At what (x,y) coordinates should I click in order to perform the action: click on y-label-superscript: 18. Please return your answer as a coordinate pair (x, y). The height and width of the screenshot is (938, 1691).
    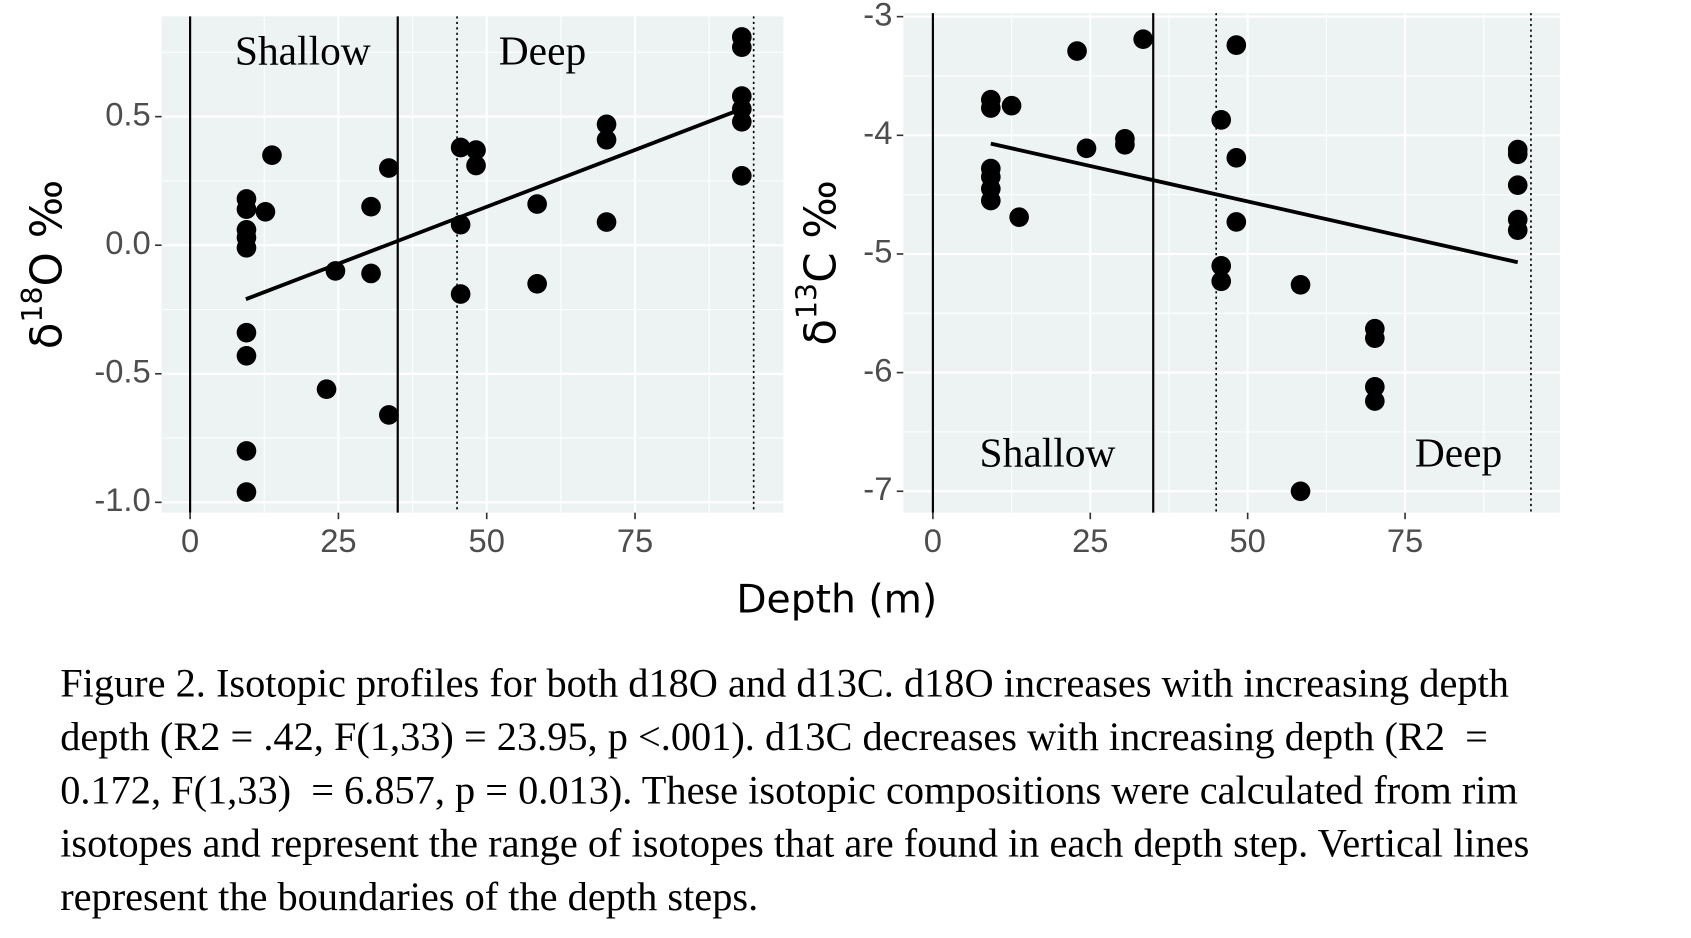
    Looking at the image, I should click on (32, 304).